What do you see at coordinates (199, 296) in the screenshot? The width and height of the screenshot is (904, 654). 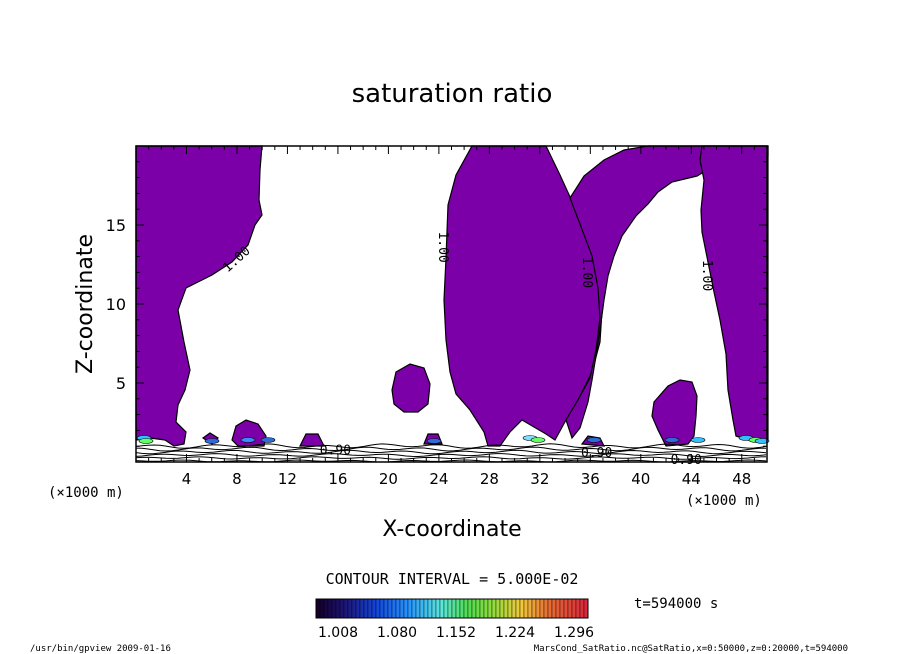 I see `region-left-column` at bounding box center [199, 296].